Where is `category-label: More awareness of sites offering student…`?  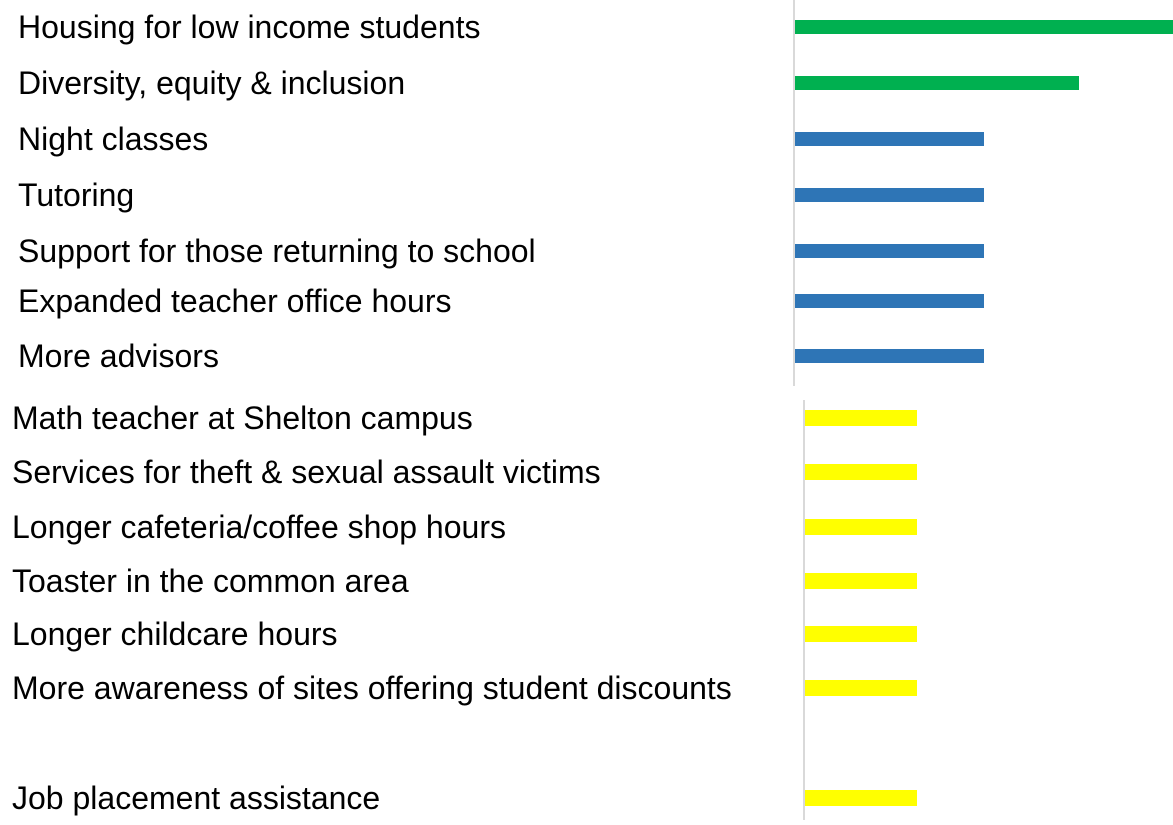 category-label: More awareness of sites offering student… is located at coordinates (372, 688).